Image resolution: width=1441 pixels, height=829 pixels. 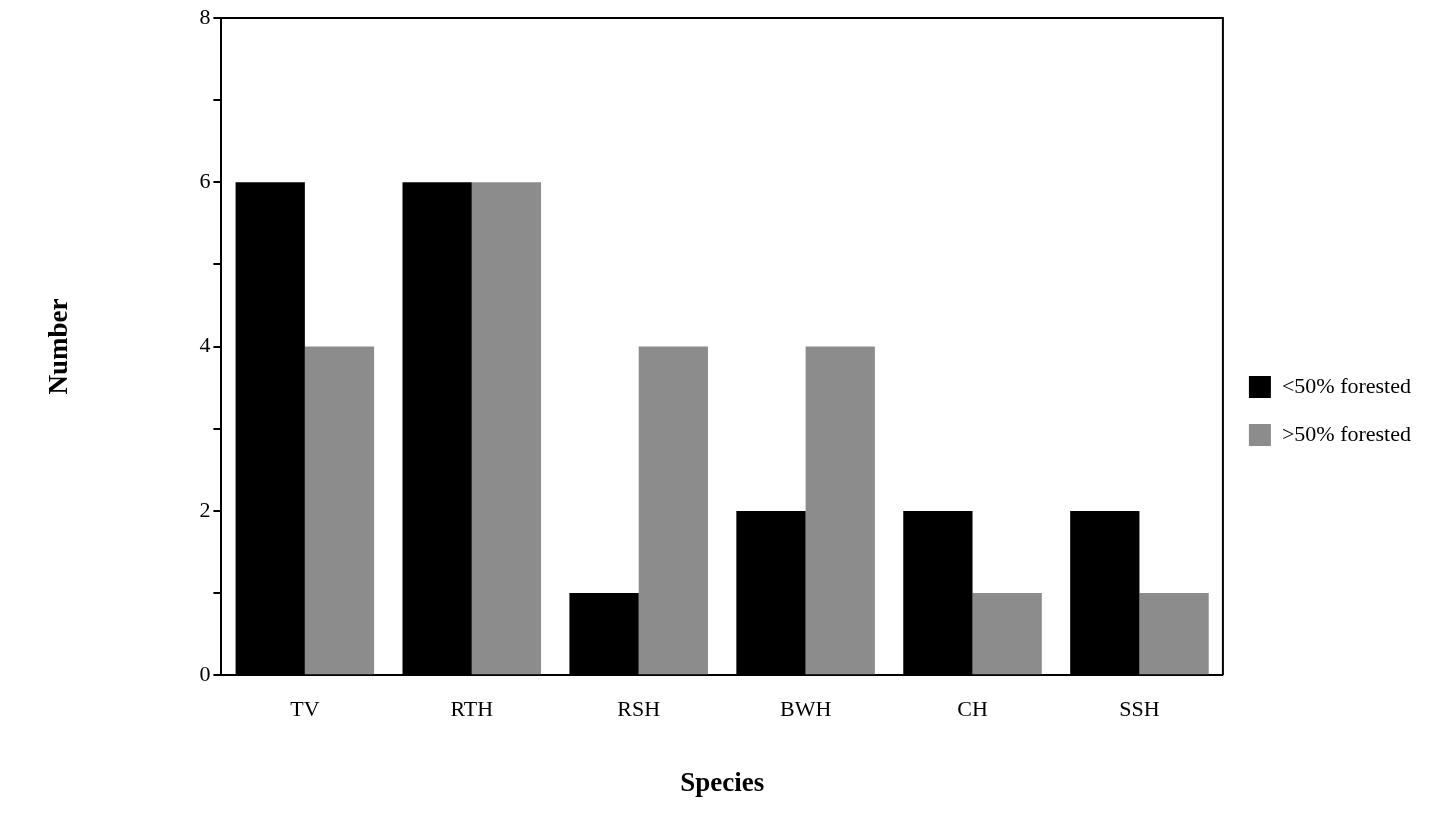 I want to click on x-axis-title: Species, so click(x=722, y=781).